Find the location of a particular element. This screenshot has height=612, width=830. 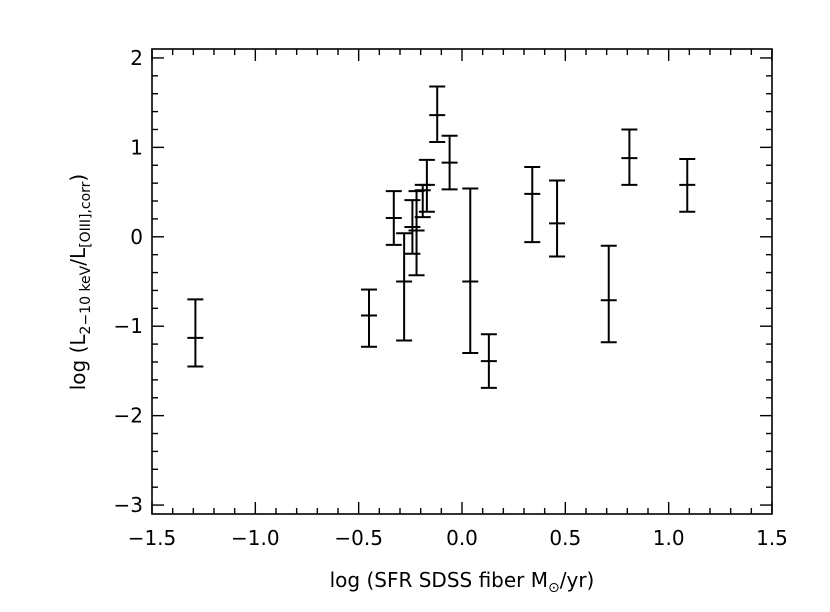

y-axis-label-suffix: ) is located at coordinates (78, 178).